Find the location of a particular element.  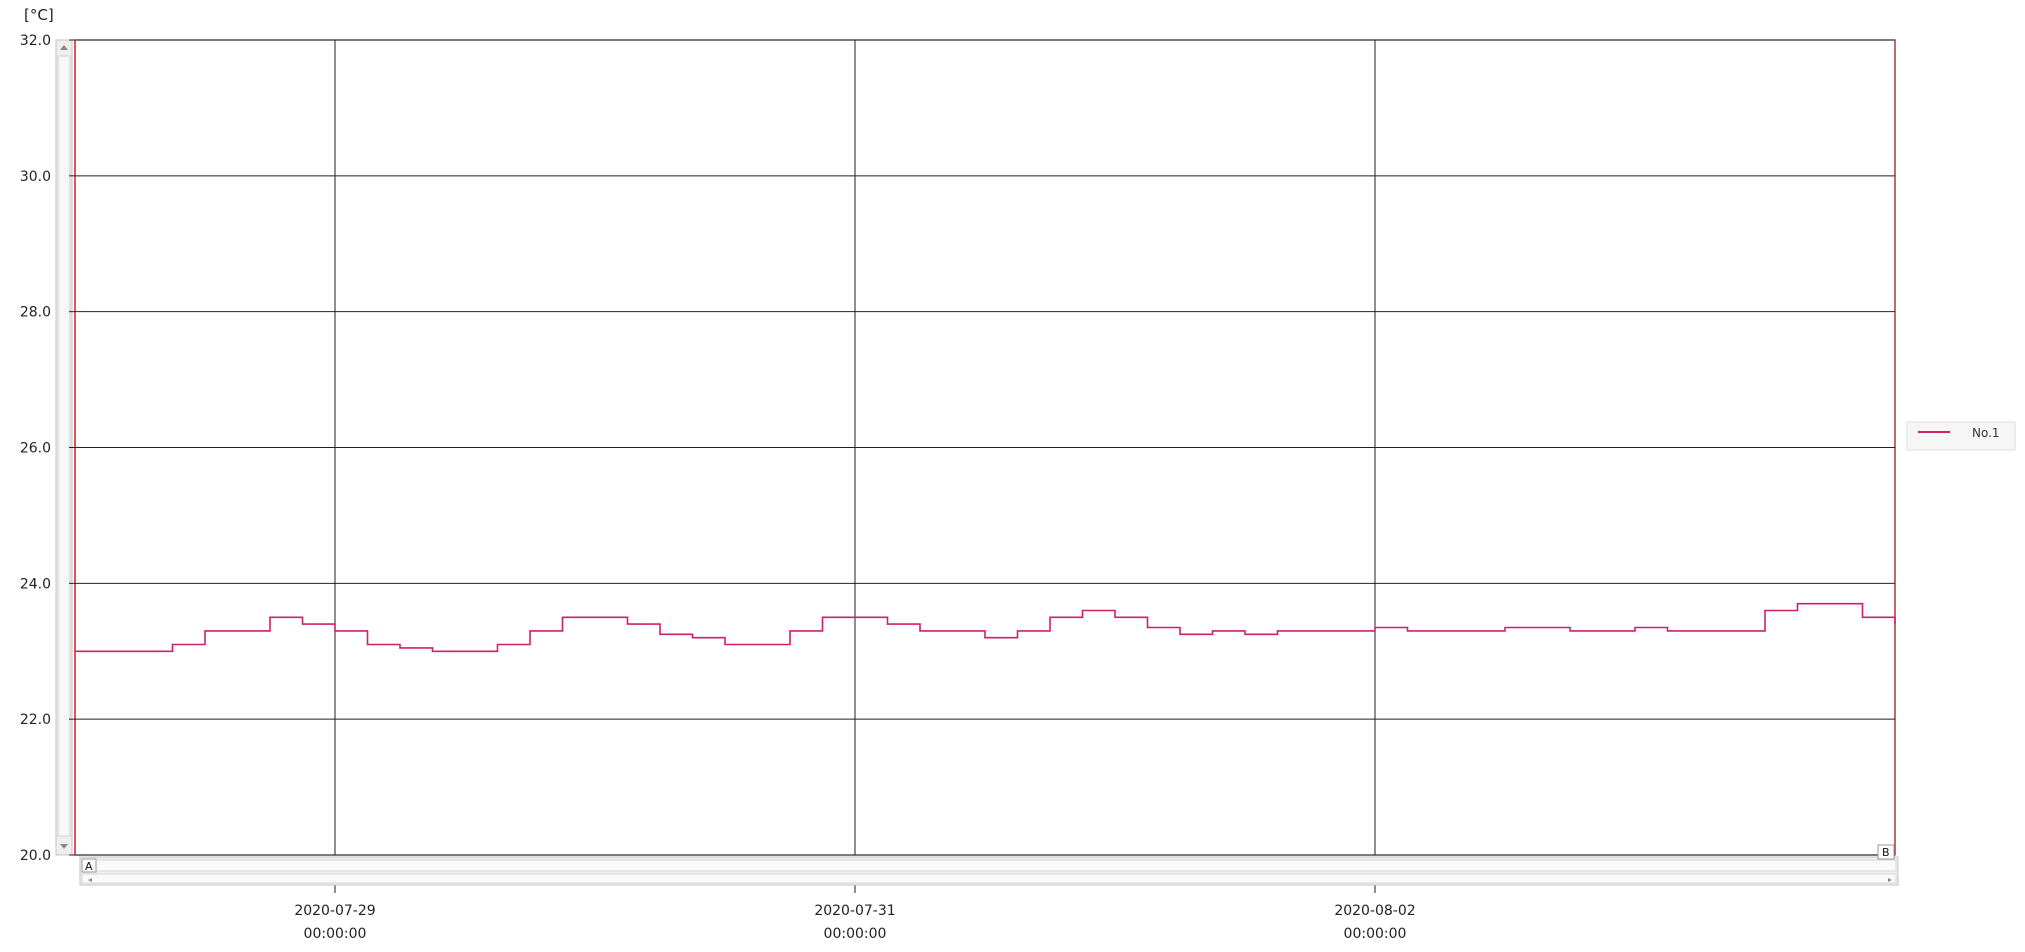

series-layer is located at coordinates (985, 627).